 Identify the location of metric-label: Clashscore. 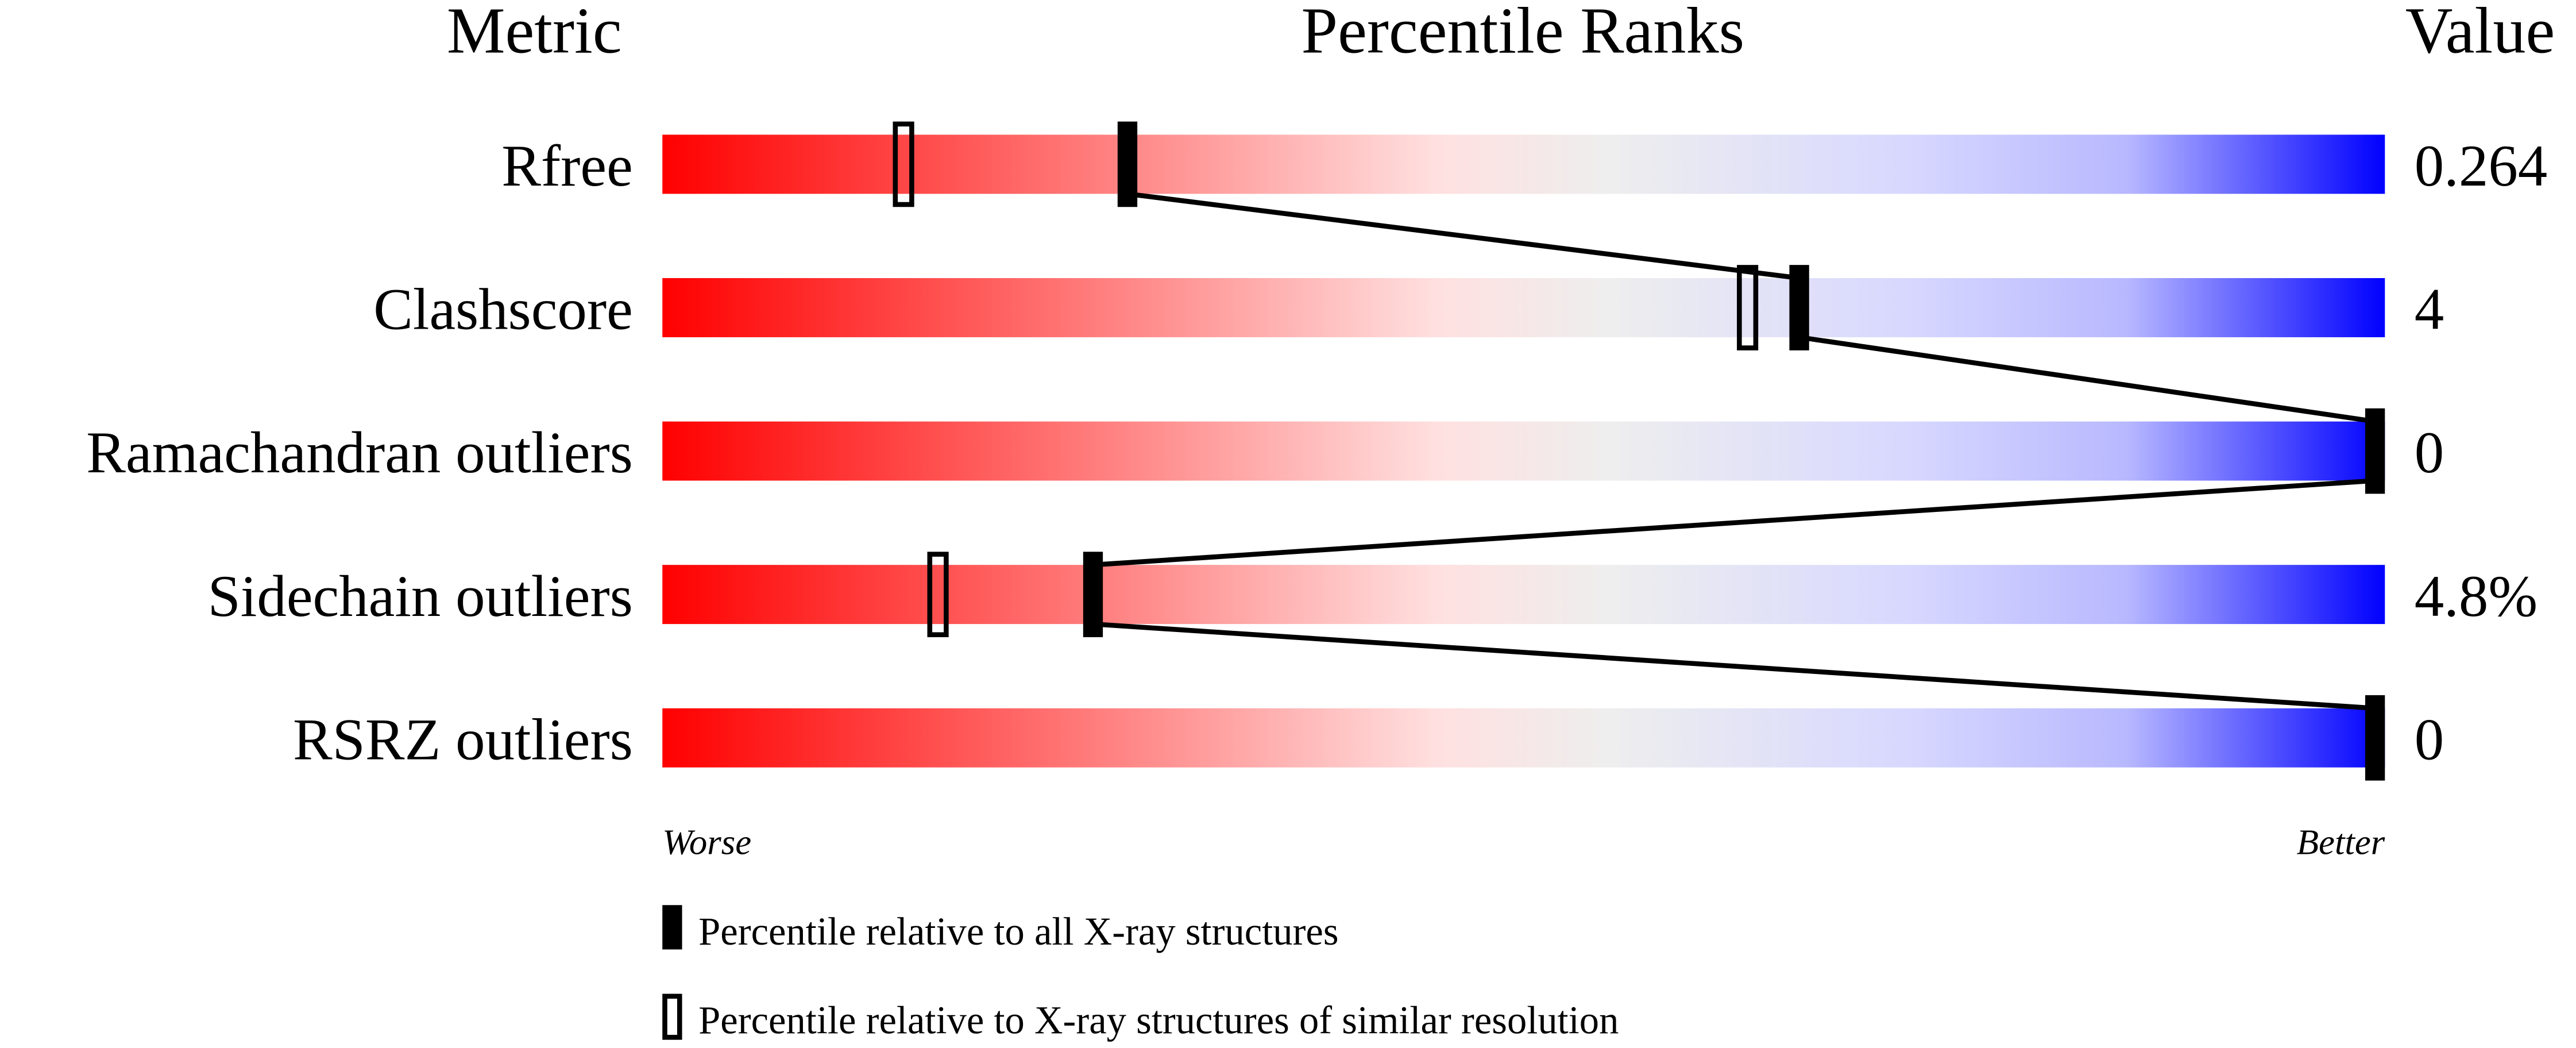
(503, 309).